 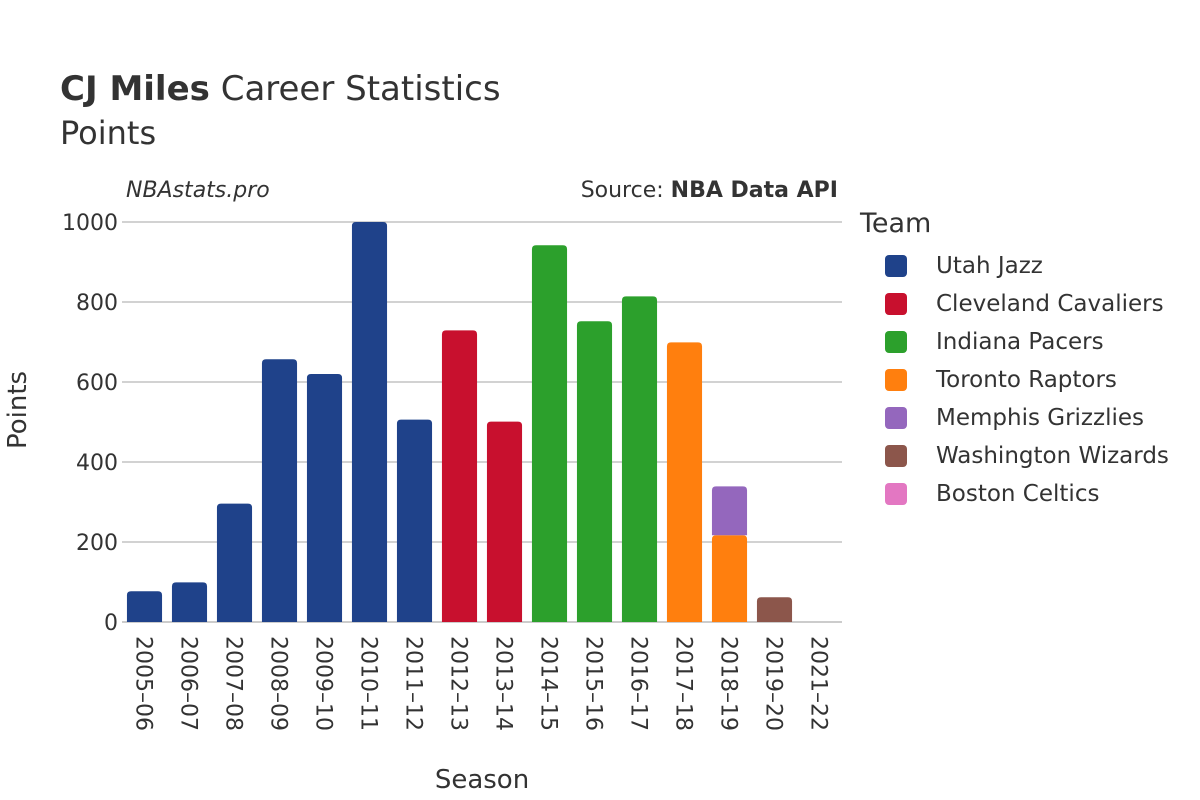 What do you see at coordinates (1040, 418) in the screenshot?
I see `legend-label: Memphis Grizzlies` at bounding box center [1040, 418].